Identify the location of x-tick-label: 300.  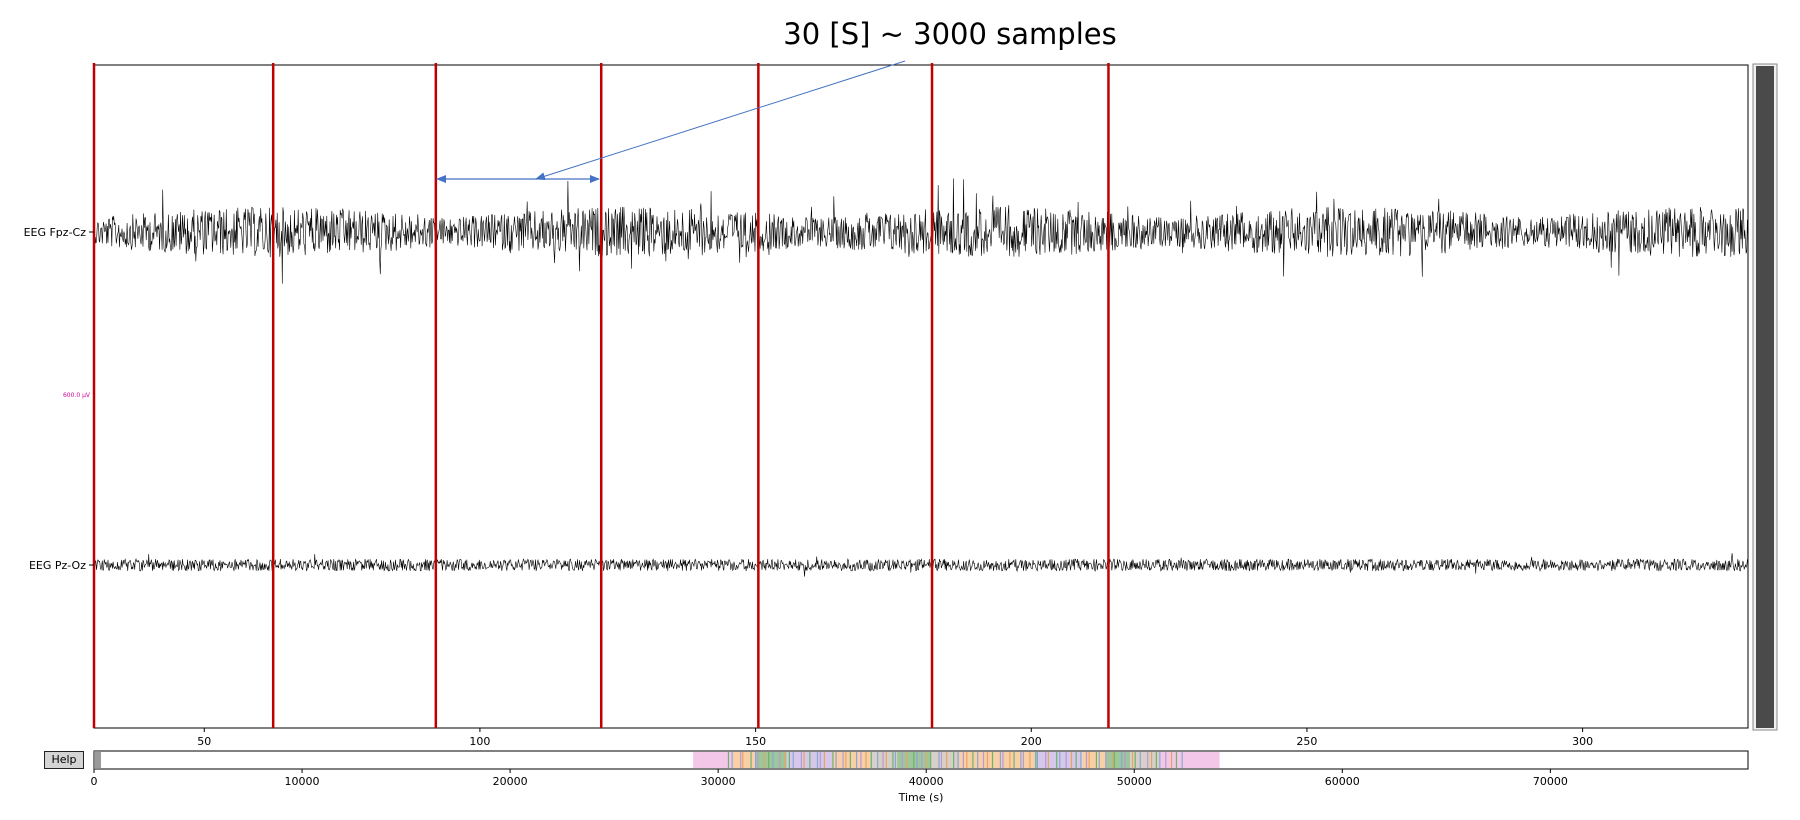
(1582, 741).